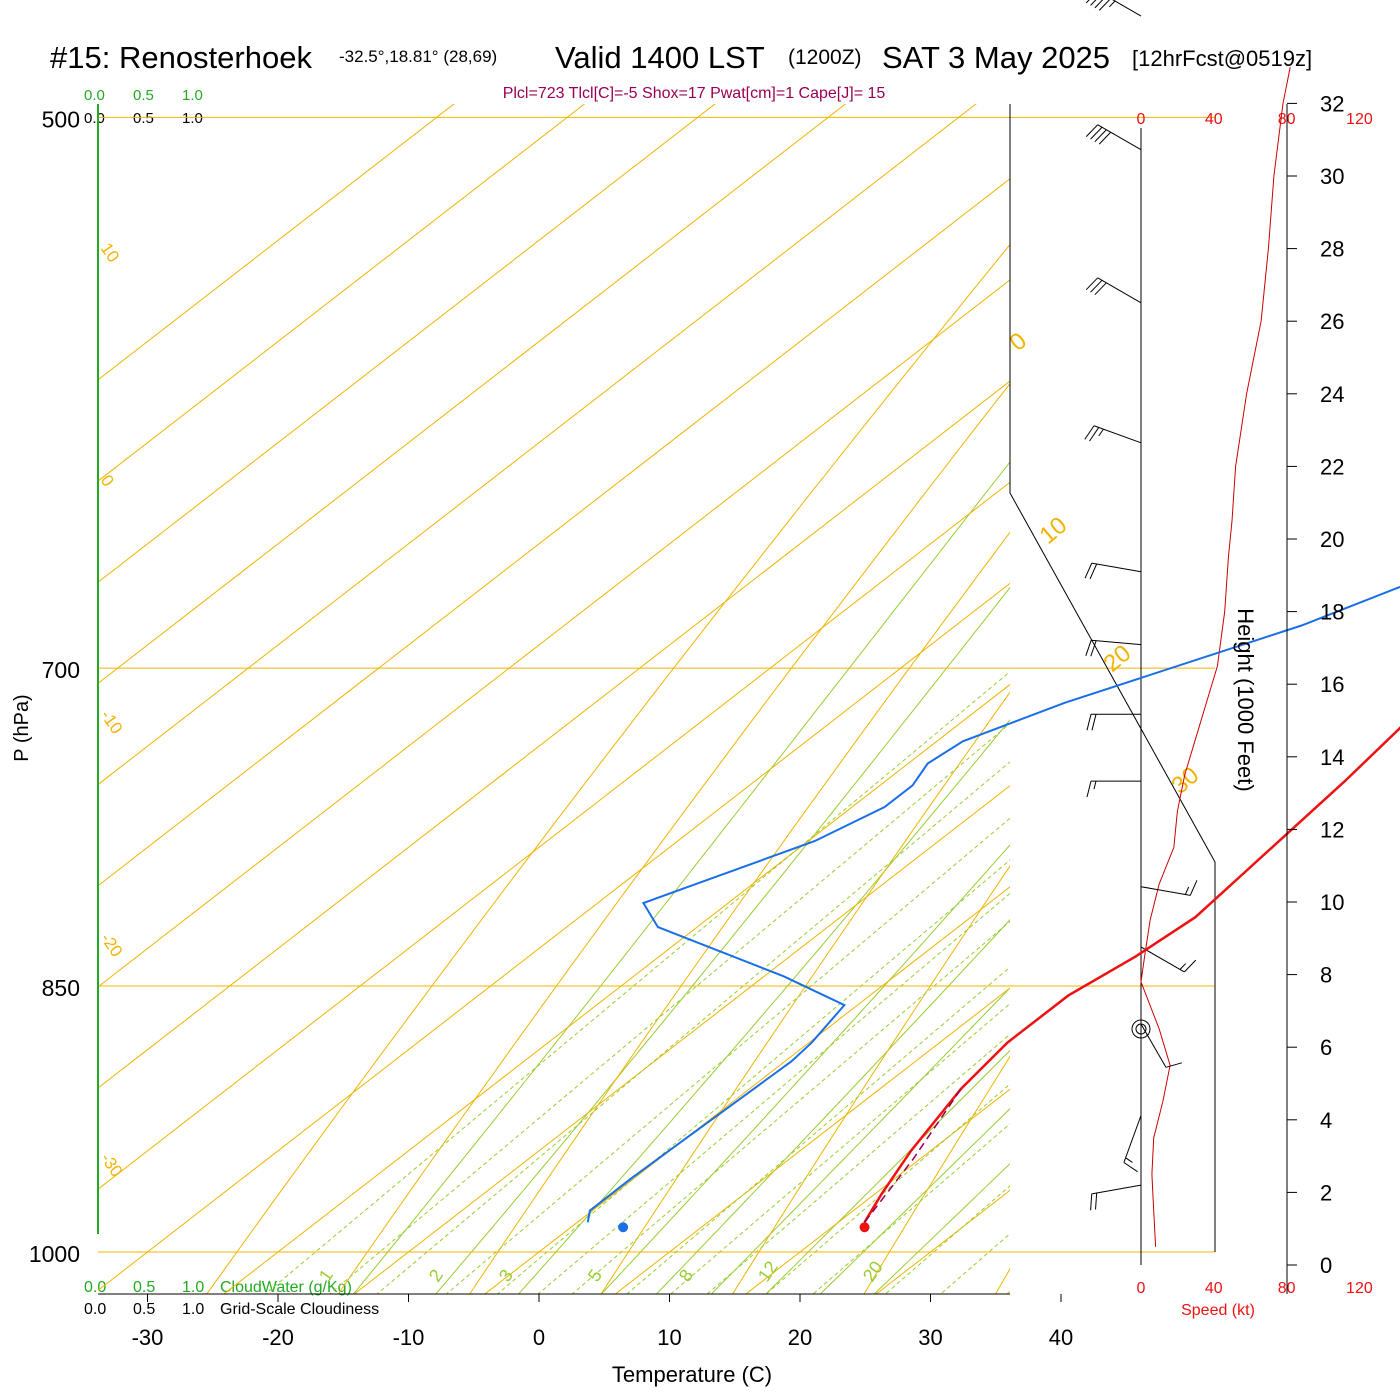  I want to click on x-axis-label: Temperature (C), so click(692, 1374).